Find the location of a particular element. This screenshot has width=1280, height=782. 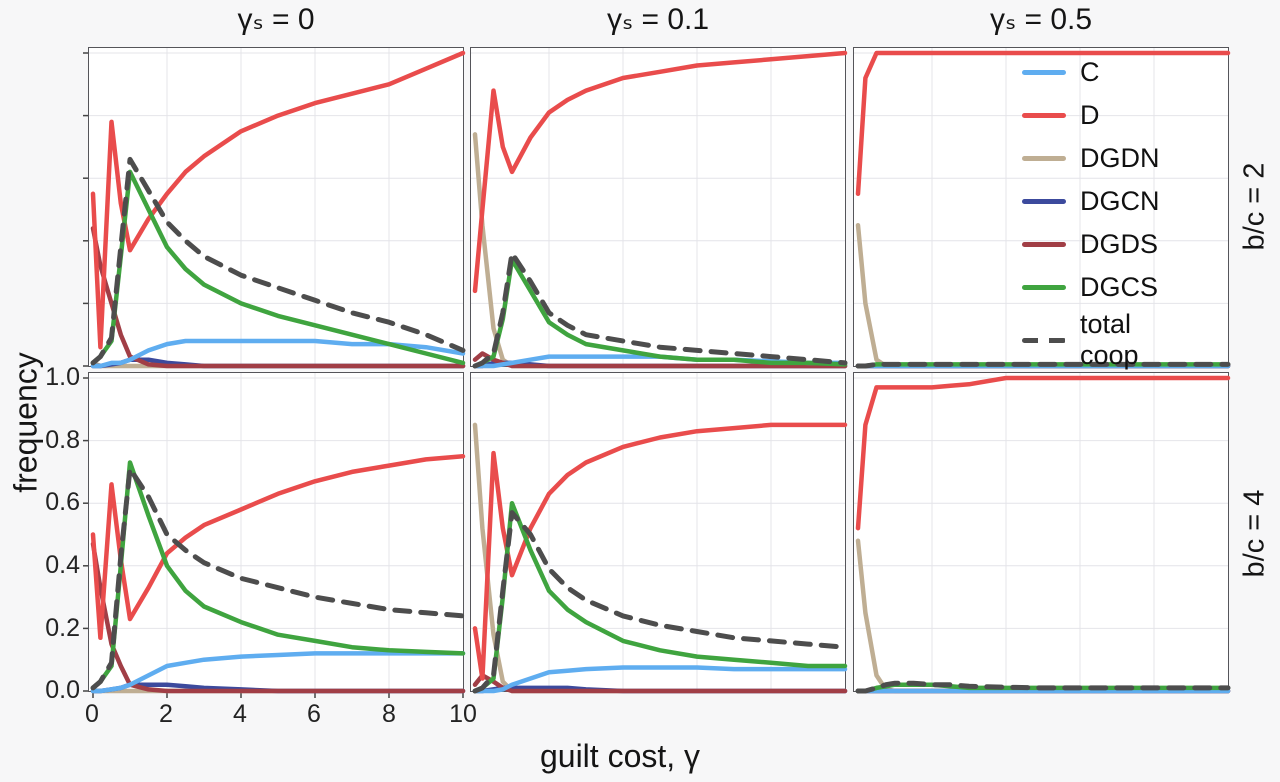

column-title-gs0p5: γₛ = 0.5 is located at coordinates (1041, 19).